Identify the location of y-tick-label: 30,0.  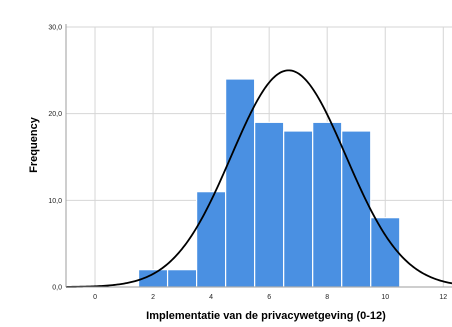
(55, 28).